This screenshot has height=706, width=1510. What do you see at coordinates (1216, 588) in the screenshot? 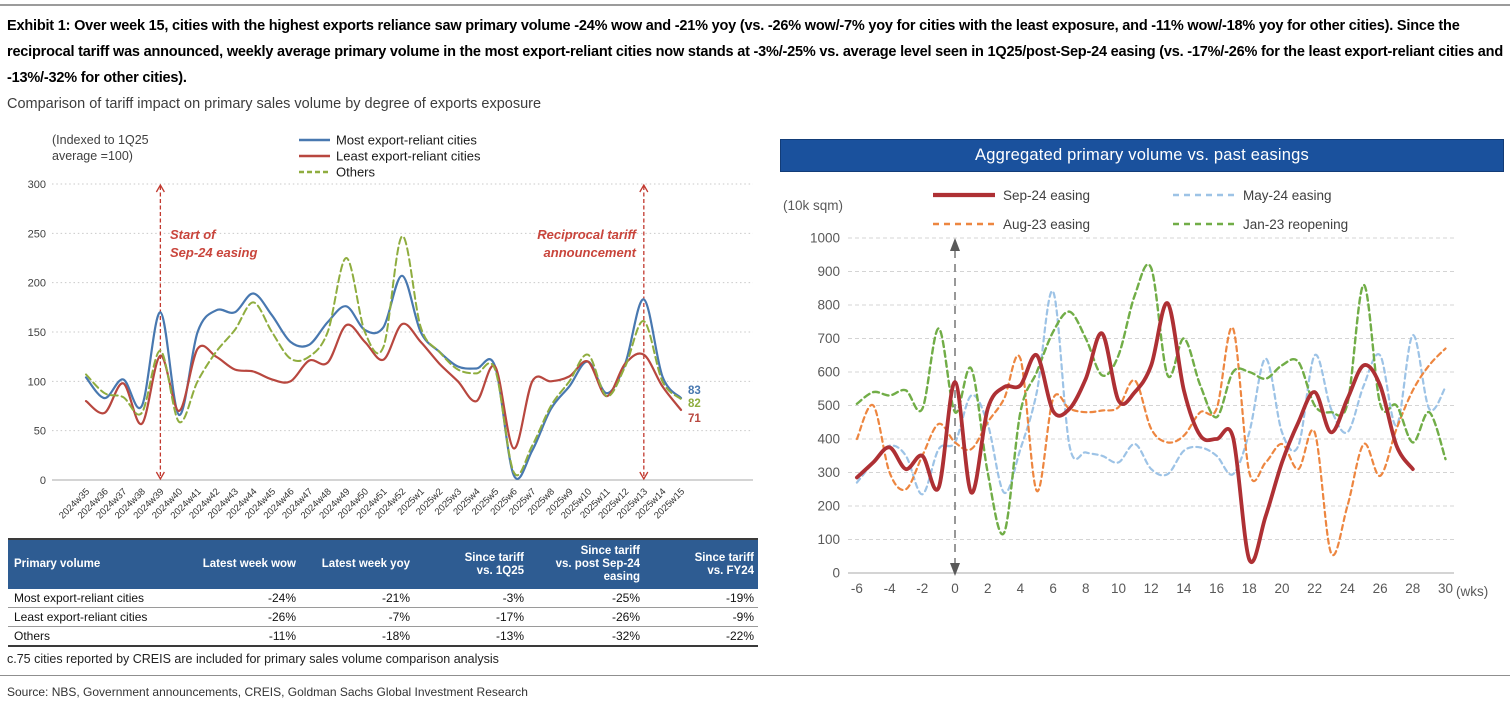
I see `x-axis-tick: 16` at bounding box center [1216, 588].